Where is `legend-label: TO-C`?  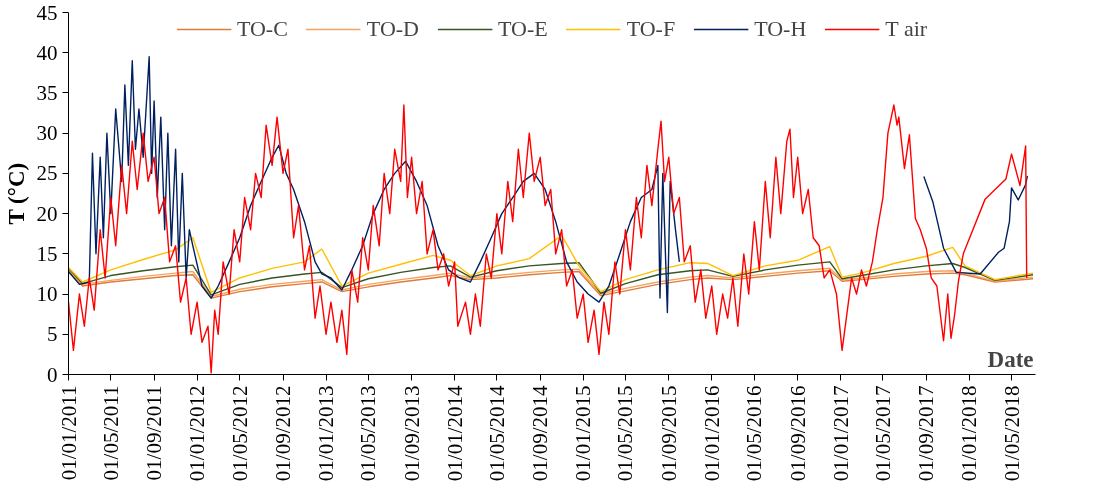 legend-label: TO-C is located at coordinates (262, 29).